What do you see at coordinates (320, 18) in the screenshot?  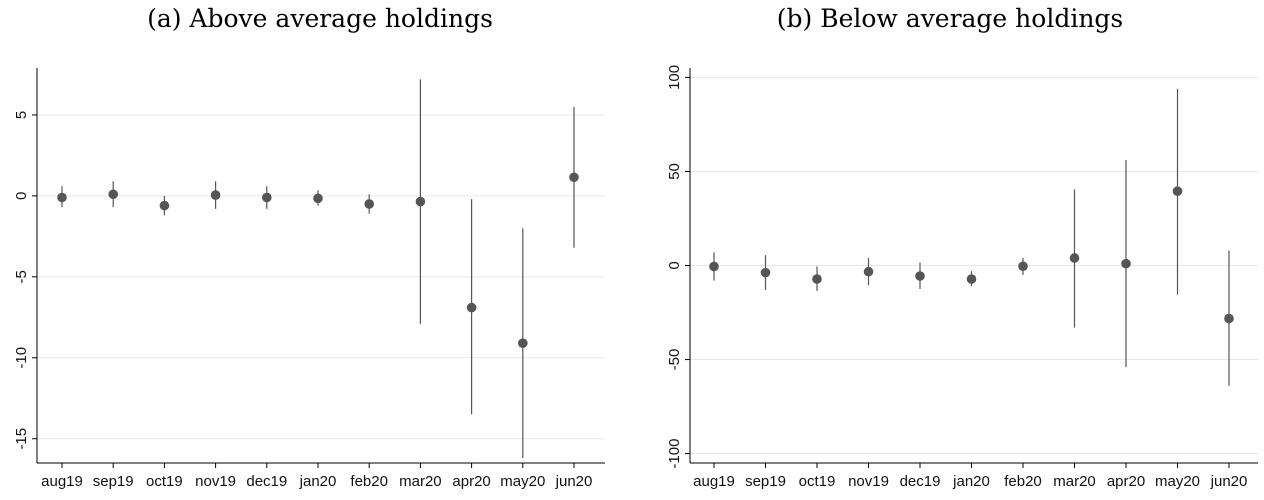 I see `panel-a-title: (a) Above average holdings` at bounding box center [320, 18].